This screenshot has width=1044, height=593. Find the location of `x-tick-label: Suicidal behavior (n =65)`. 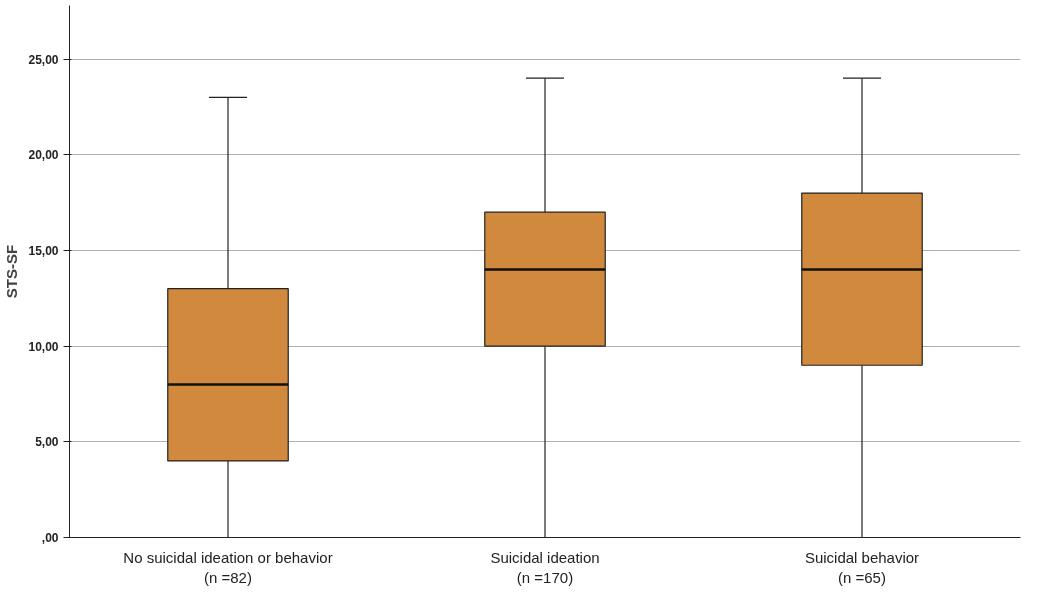

x-tick-label: Suicidal behavior (n =65) is located at coordinates (862, 567).